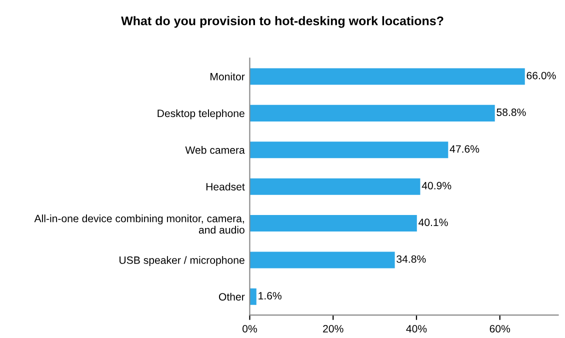 This screenshot has width=565, height=338. What do you see at coordinates (201, 114) in the screenshot?
I see `y-tick-label: Desktop telephone` at bounding box center [201, 114].